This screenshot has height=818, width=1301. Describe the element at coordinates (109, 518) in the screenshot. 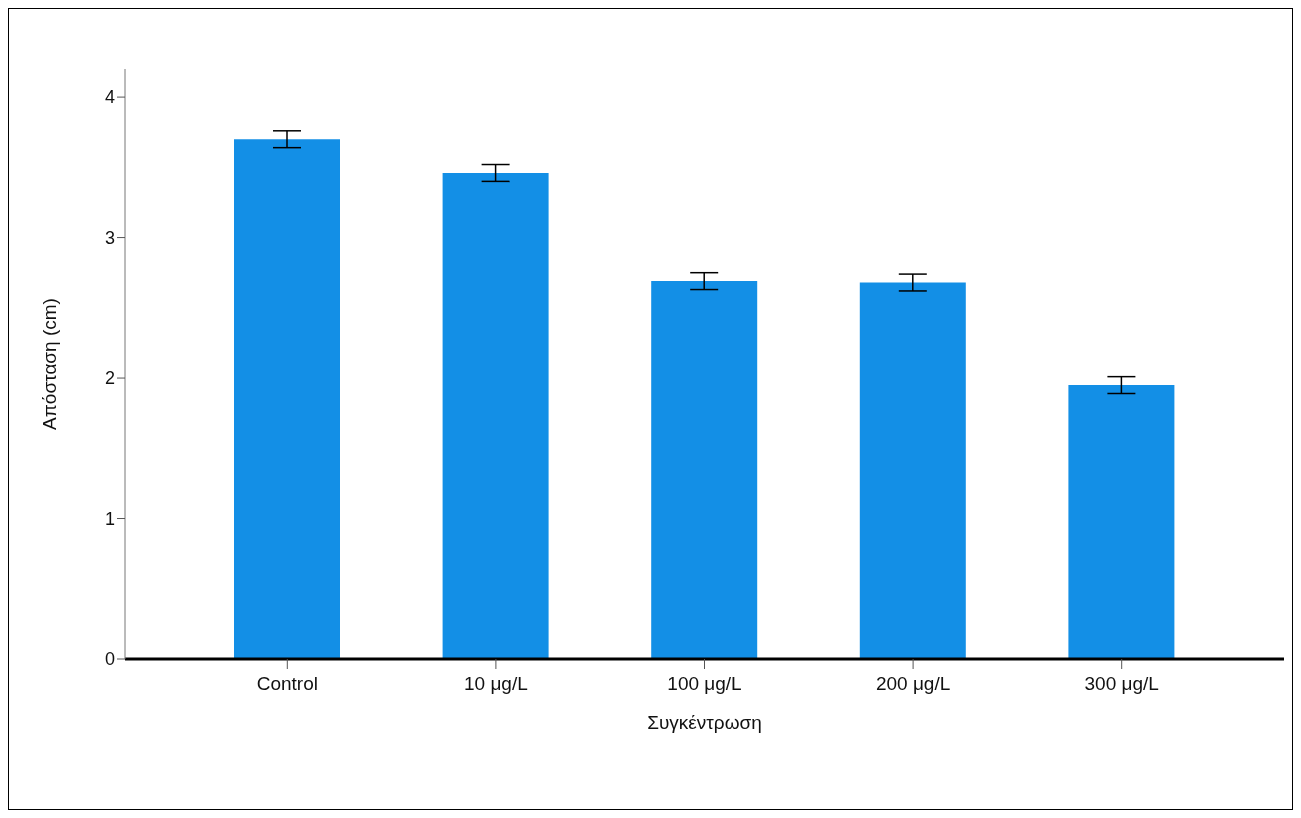

I see `y-tick-label: 1` at that location.